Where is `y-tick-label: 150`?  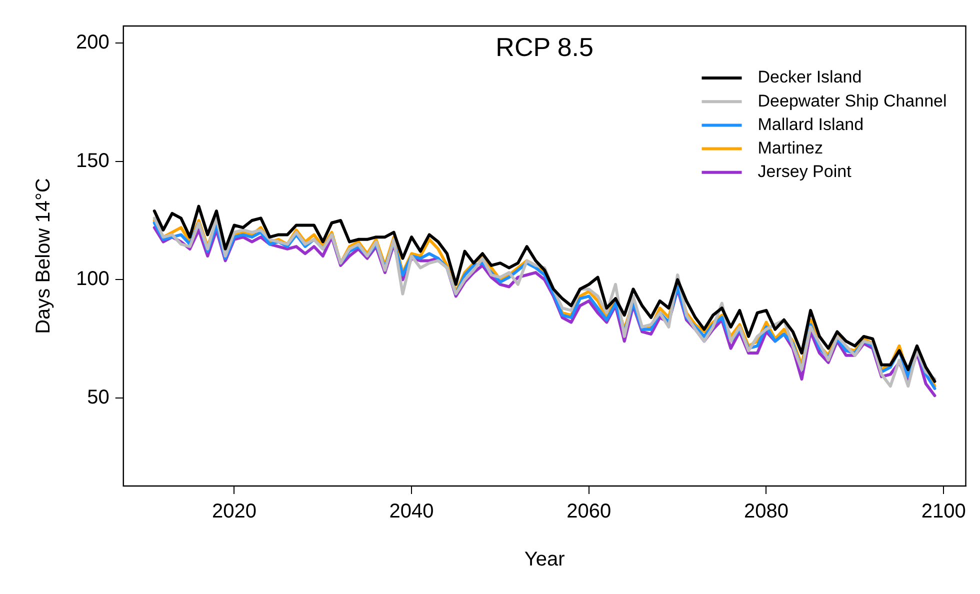
y-tick-label: 150 is located at coordinates (93, 161).